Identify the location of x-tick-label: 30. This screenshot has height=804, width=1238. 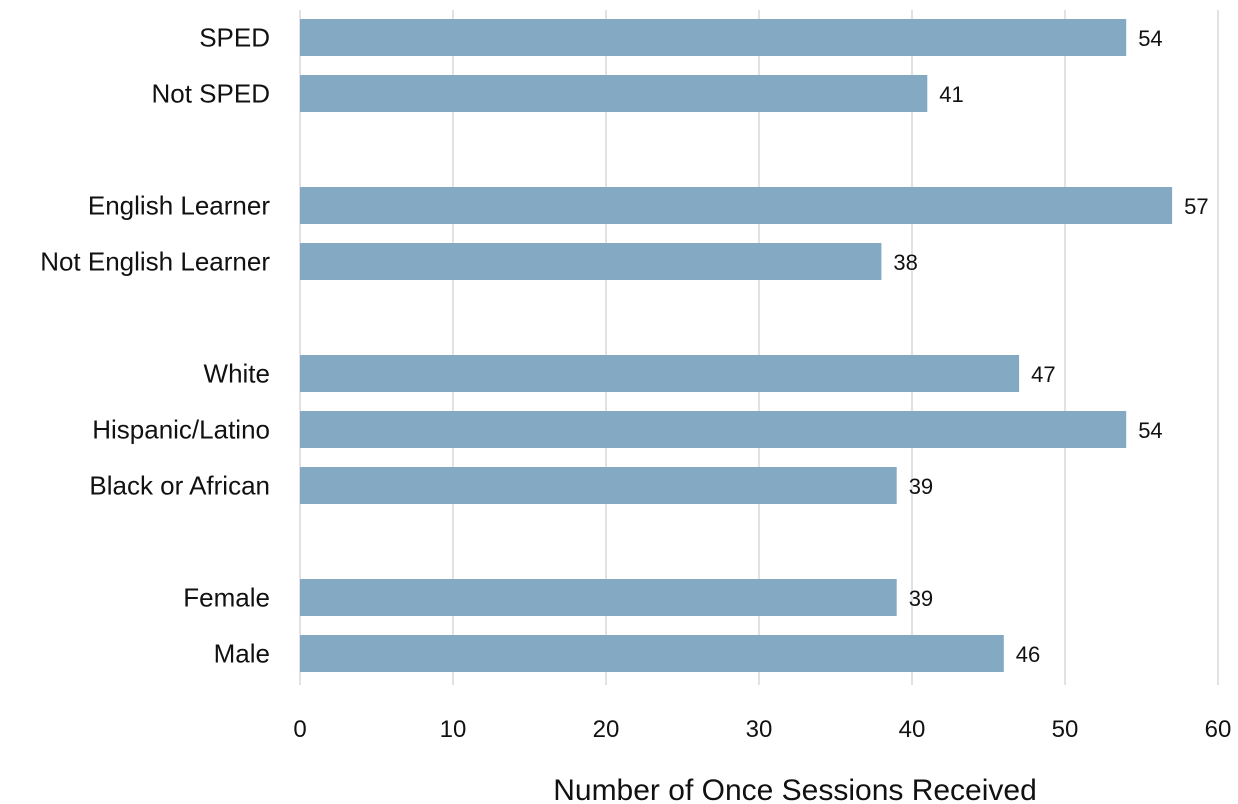
(759, 729).